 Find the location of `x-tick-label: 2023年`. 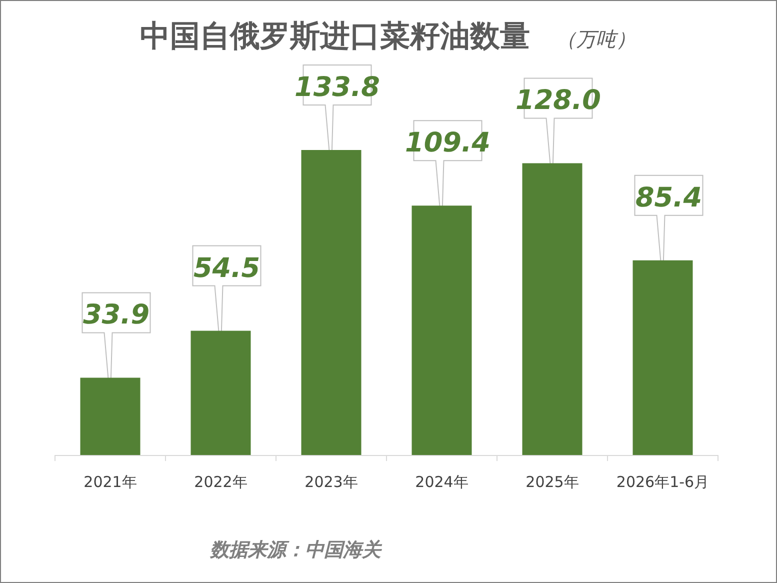

x-tick-label: 2023年 is located at coordinates (331, 482).